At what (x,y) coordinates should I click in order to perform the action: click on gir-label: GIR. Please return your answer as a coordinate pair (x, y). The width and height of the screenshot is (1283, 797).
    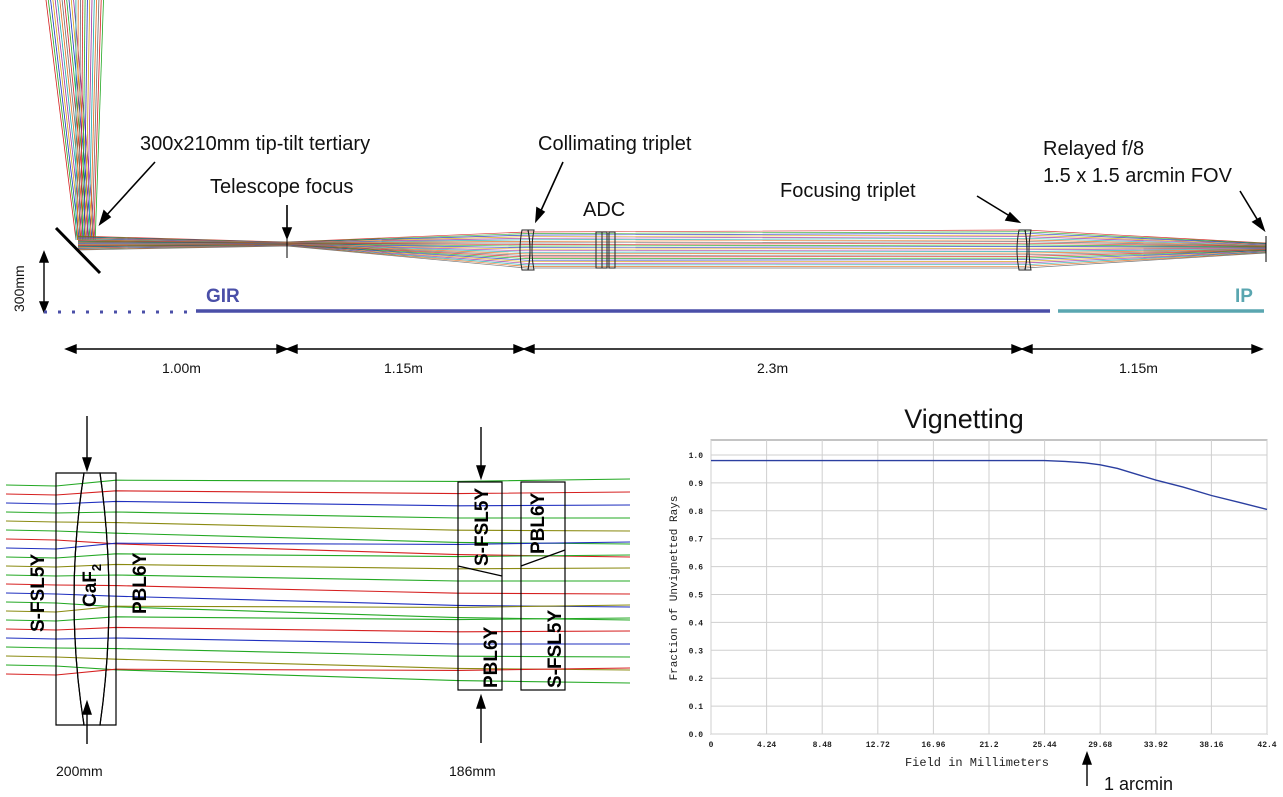
    Looking at the image, I should click on (223, 296).